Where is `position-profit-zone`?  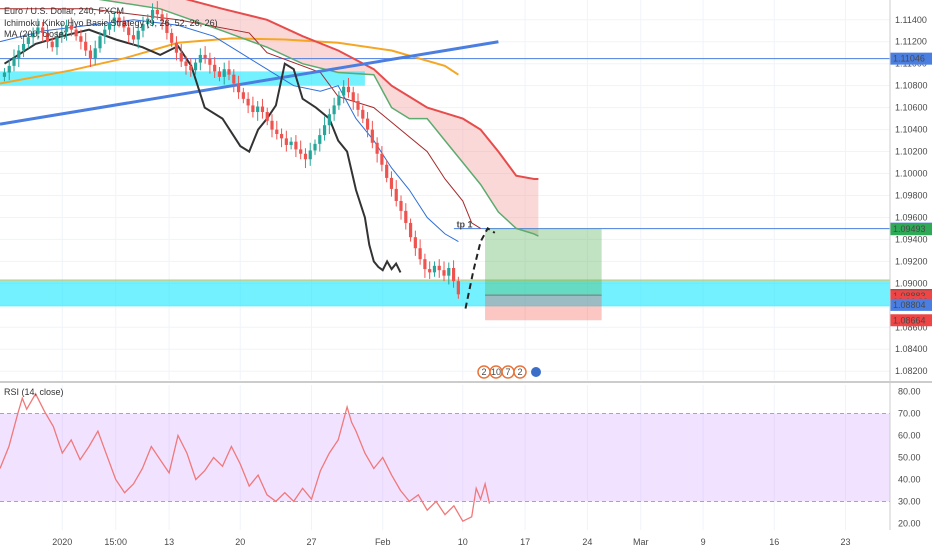 position-profit-zone is located at coordinates (543, 262).